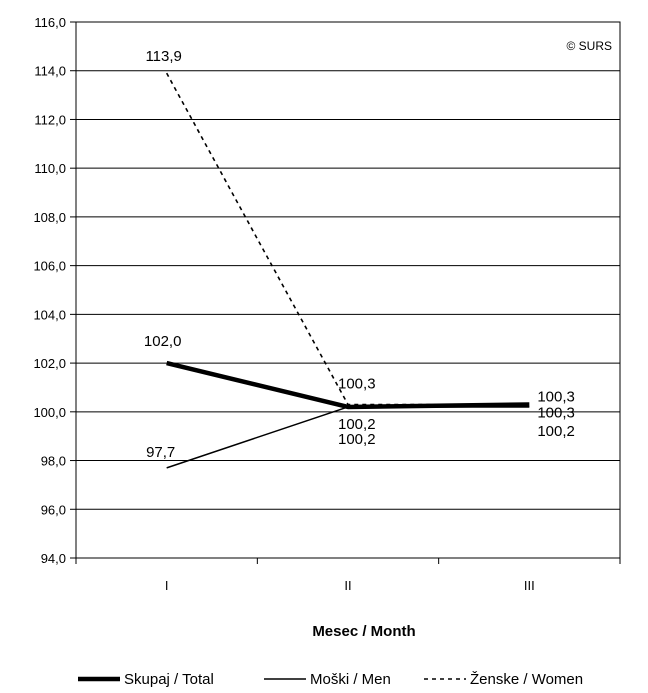  Describe the element at coordinates (50, 22) in the screenshot. I see `y-tick-label: 116,0` at that location.